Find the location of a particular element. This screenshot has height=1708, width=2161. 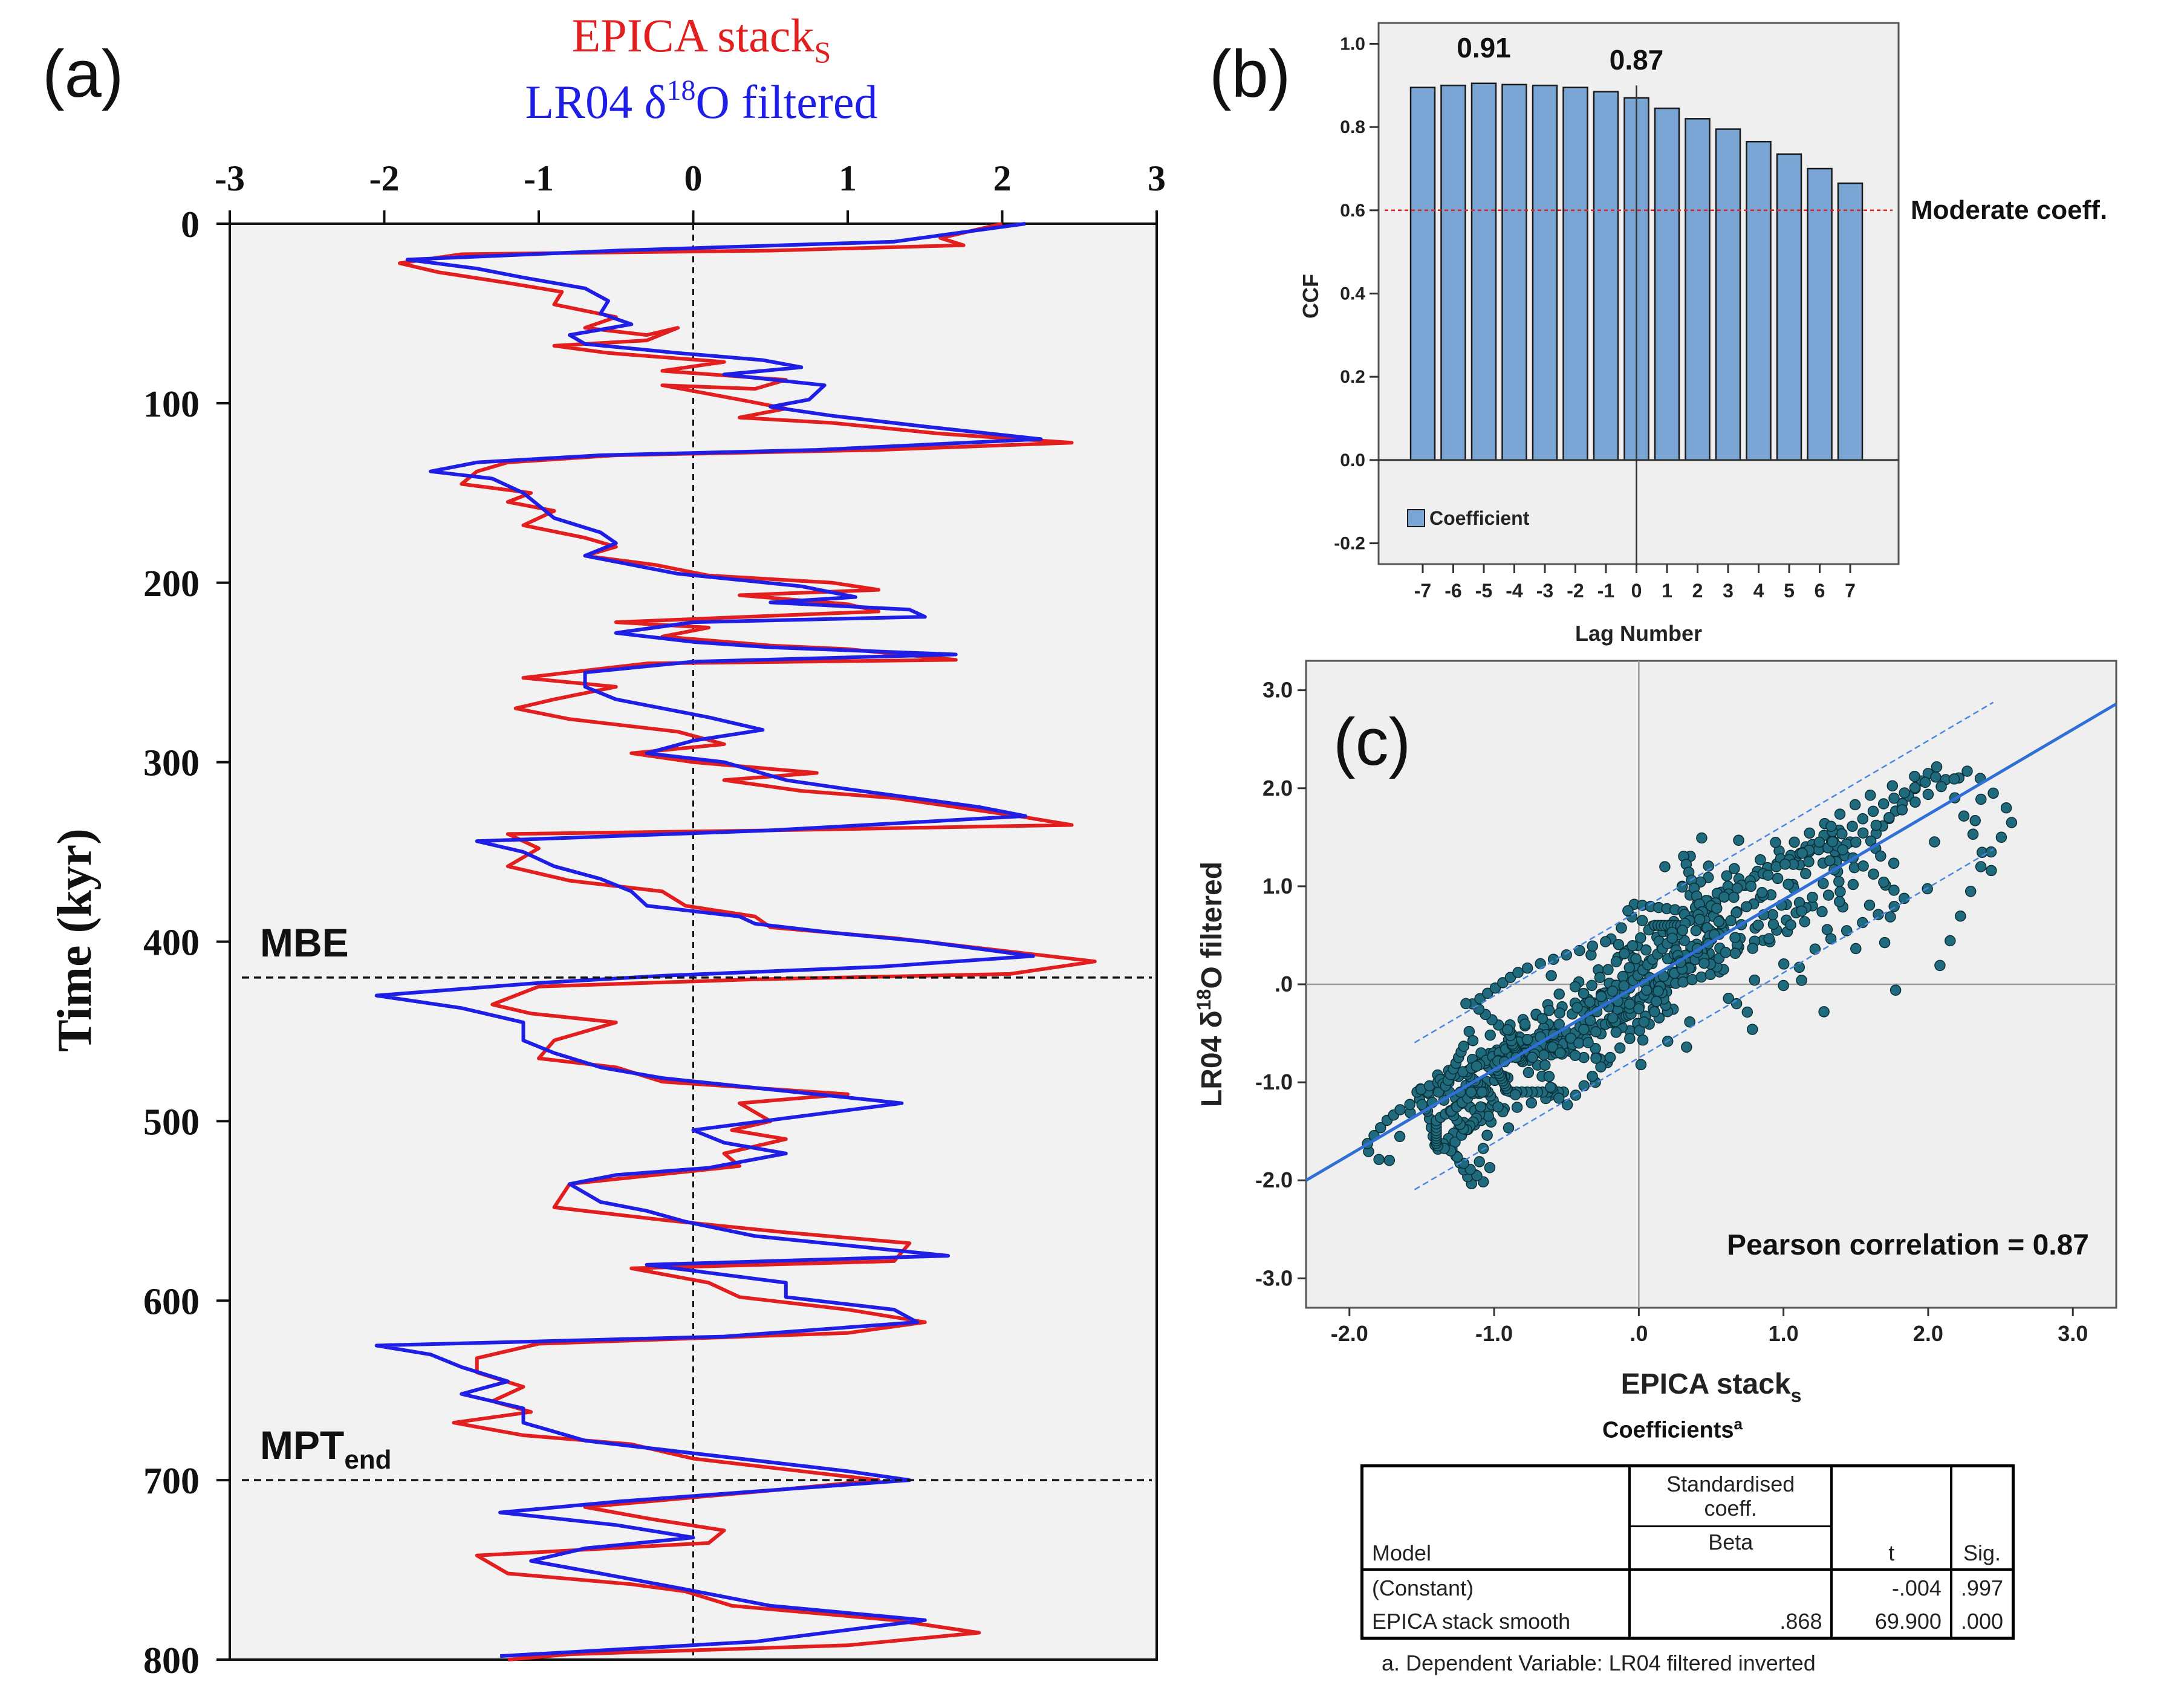

y-tick-label: 600 is located at coordinates (171, 1301).